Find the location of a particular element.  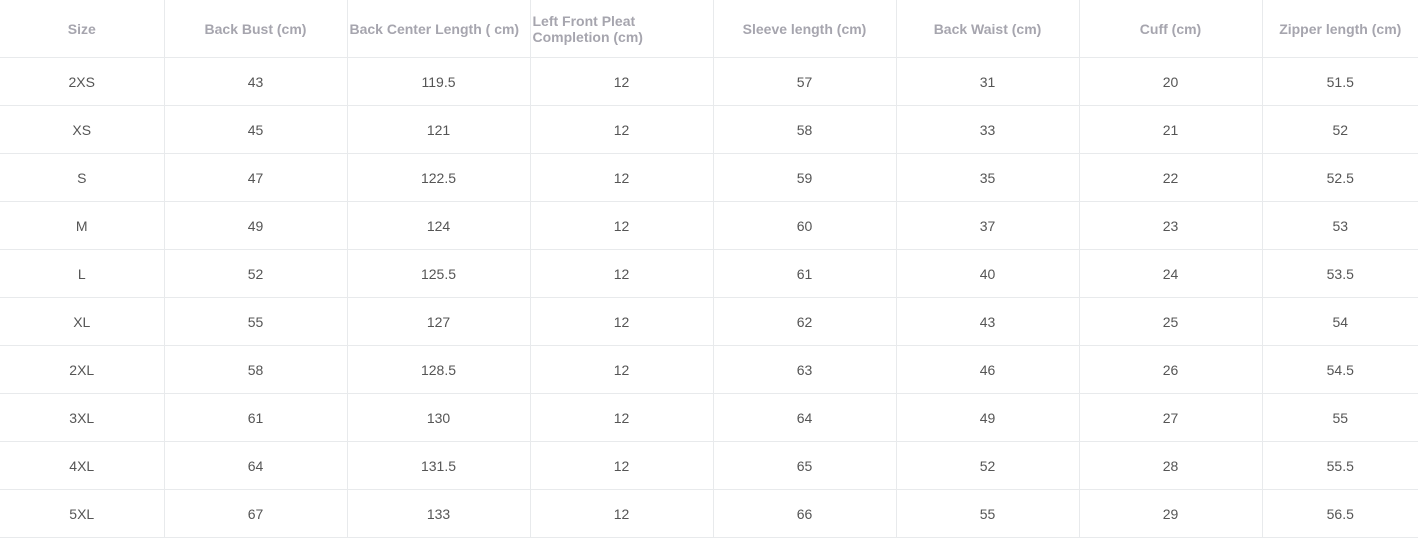

size-cell: L is located at coordinates (82, 273).